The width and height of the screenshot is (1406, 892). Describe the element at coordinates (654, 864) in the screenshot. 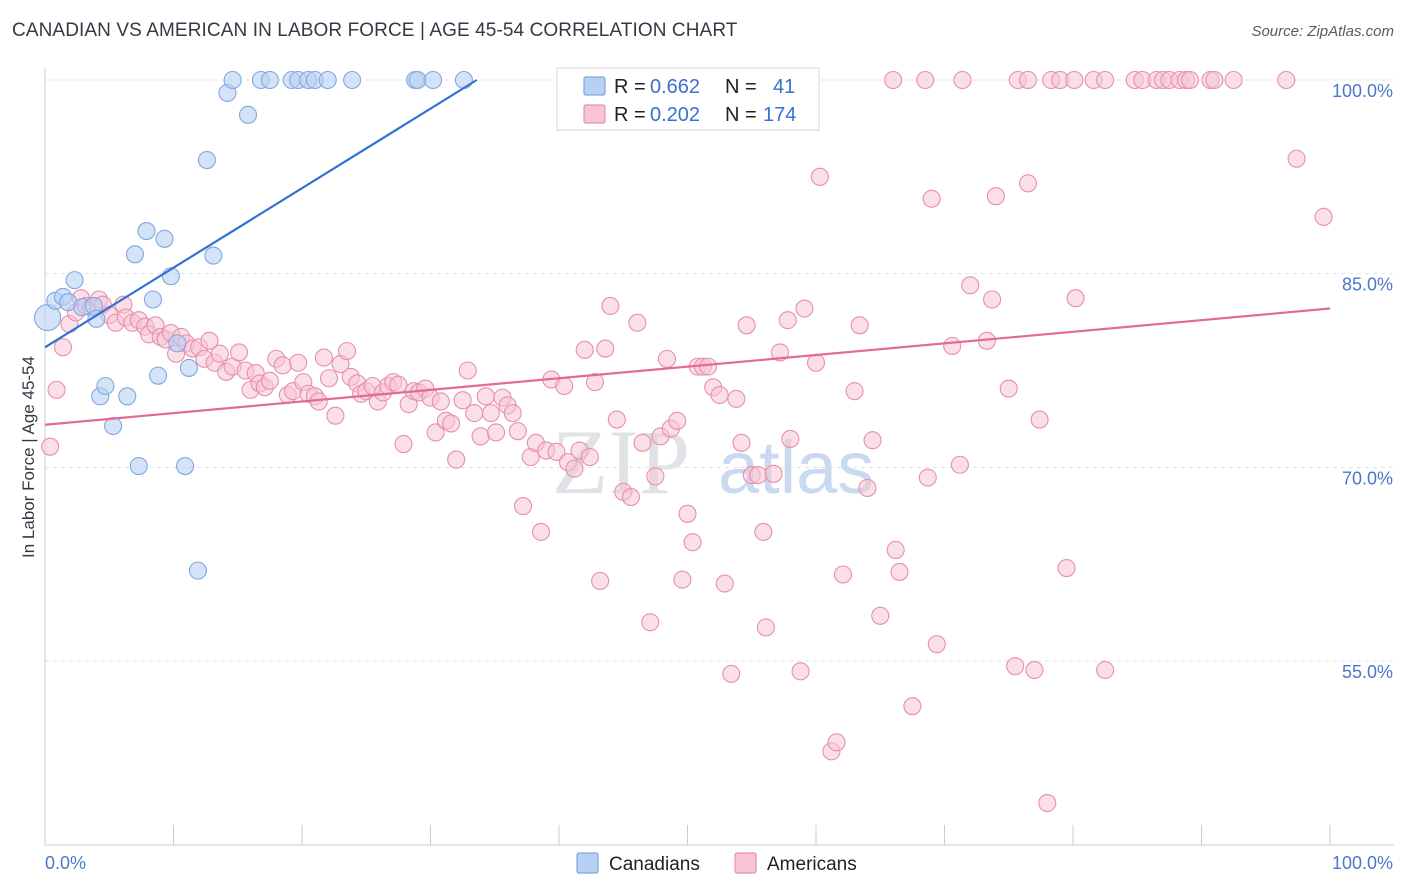

I see `bottom-legend-label-canadians: Canadians` at that location.